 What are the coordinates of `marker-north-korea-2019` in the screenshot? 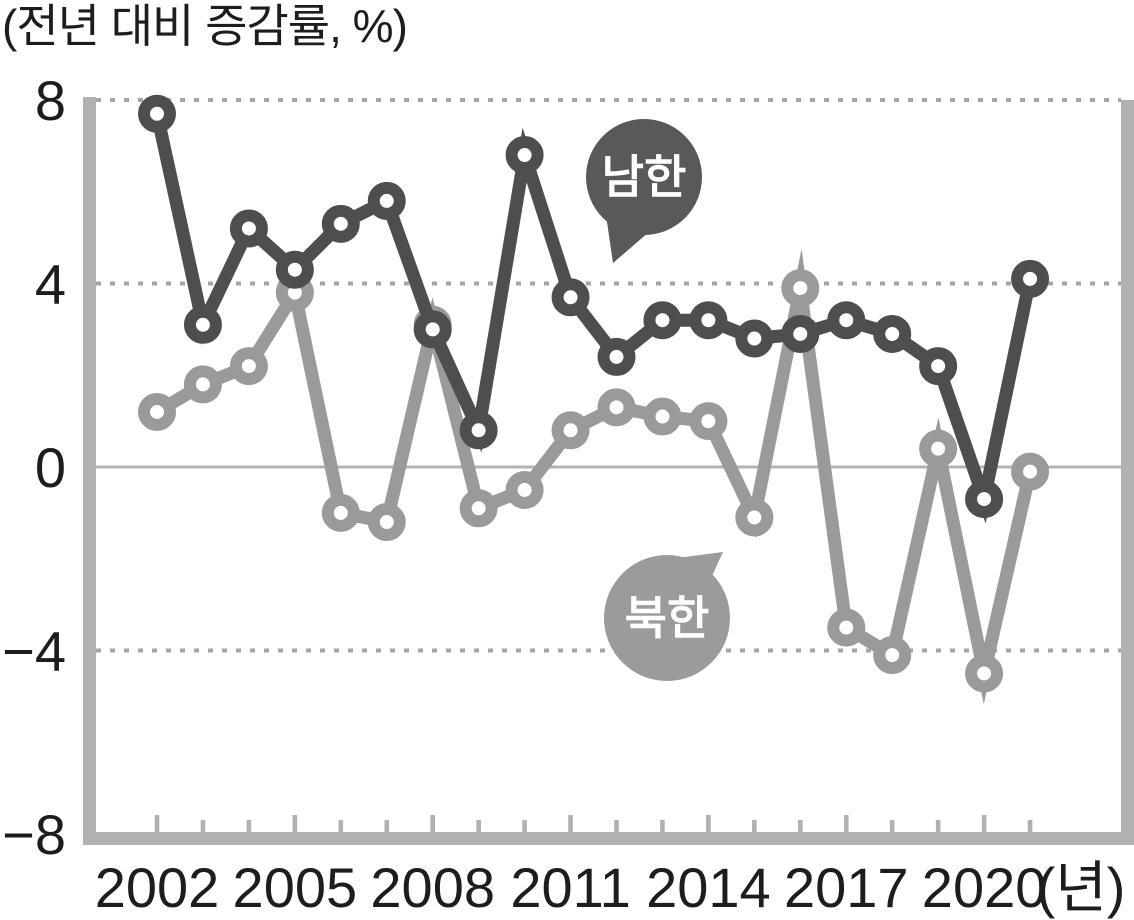 It's located at (938, 448).